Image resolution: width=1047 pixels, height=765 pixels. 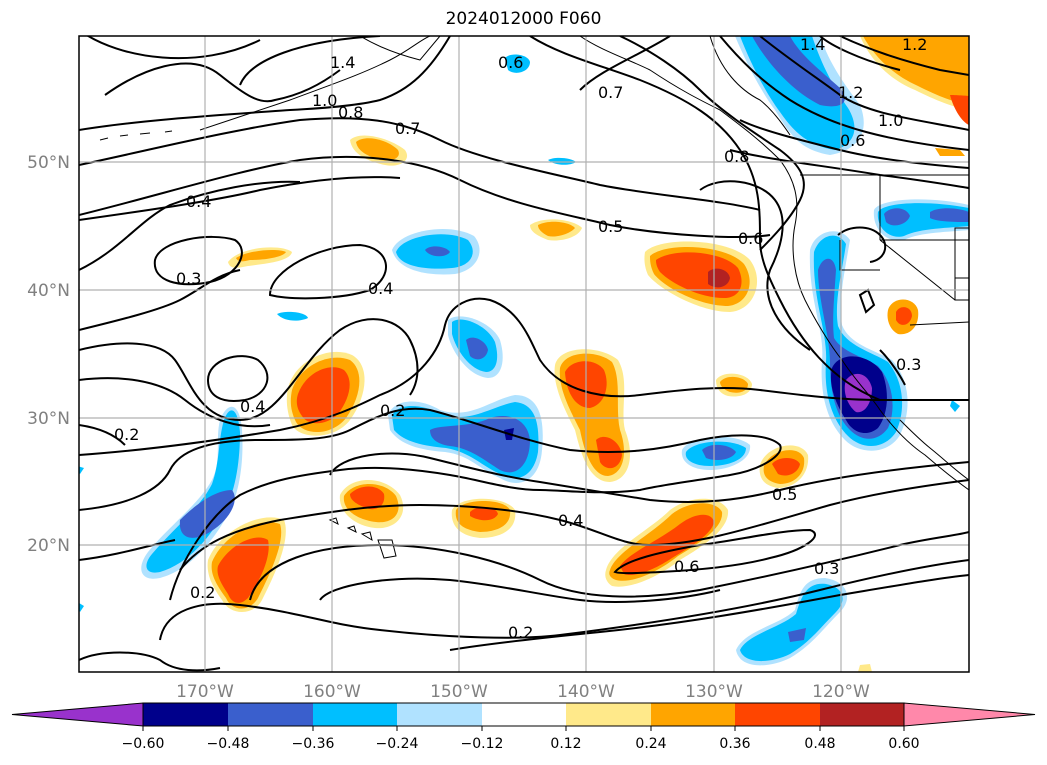 What do you see at coordinates (714, 692) in the screenshot?
I see `longitude-label: 130°W` at bounding box center [714, 692].